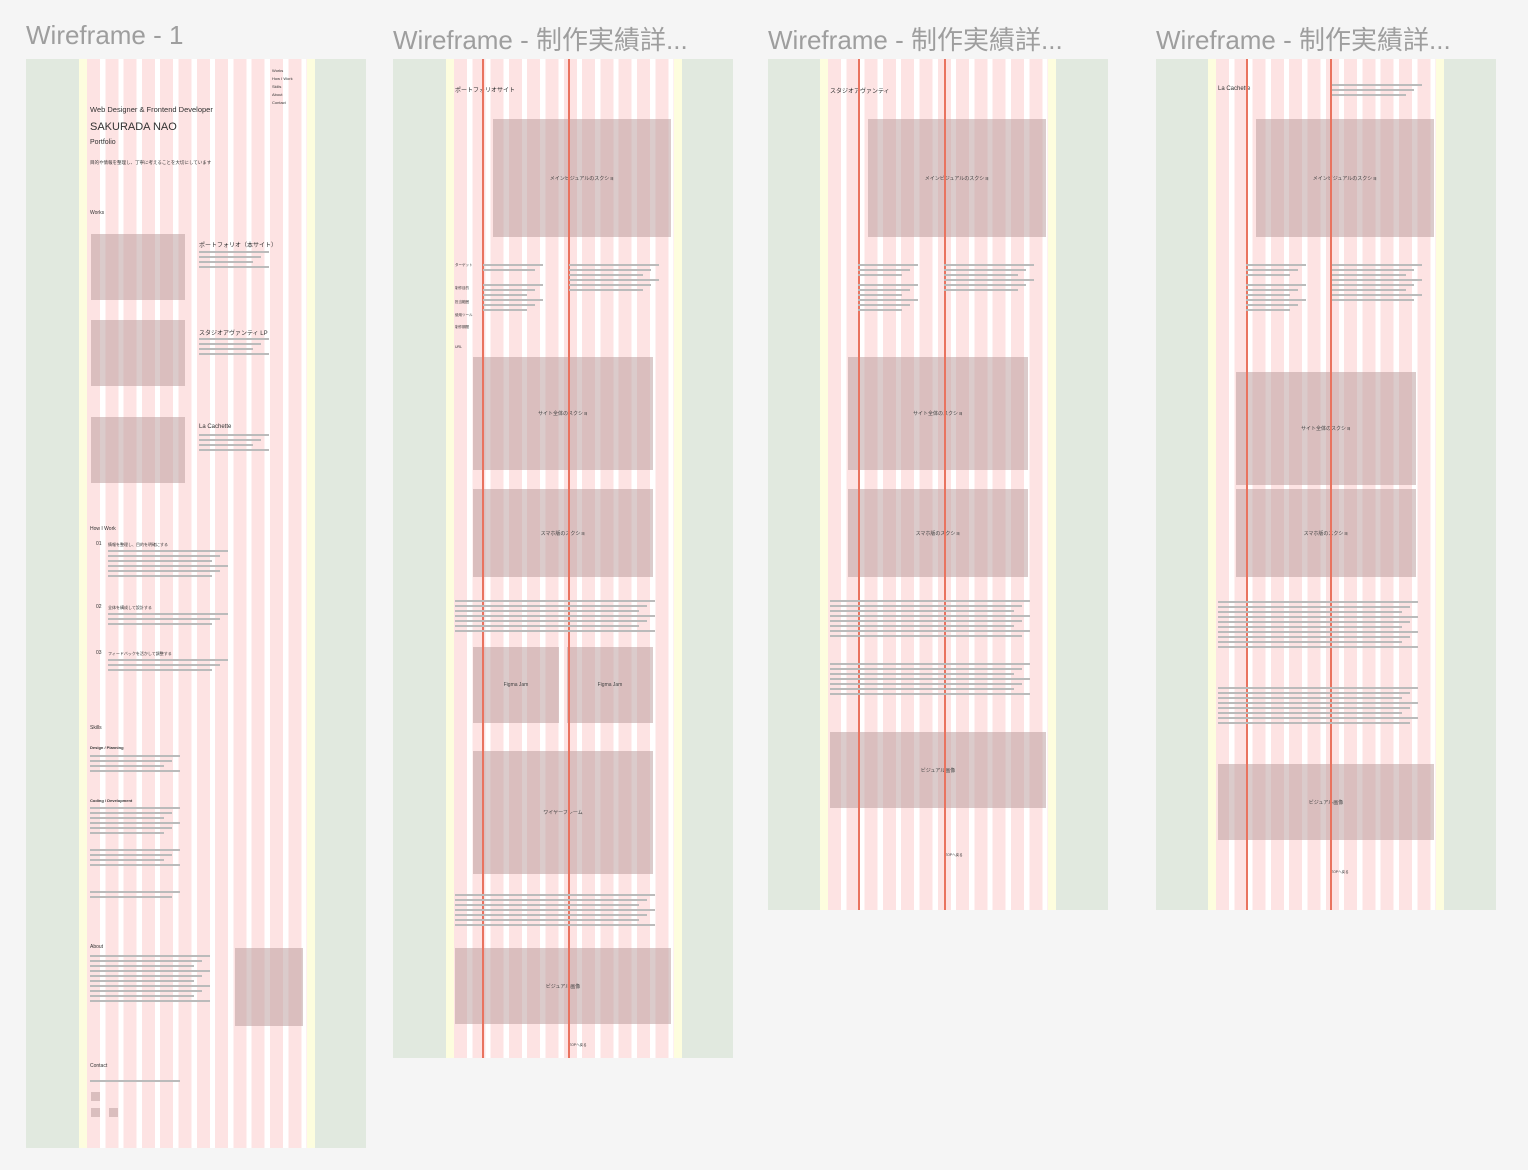 This screenshot has height=1170, width=1528. What do you see at coordinates (563, 812) in the screenshot?
I see `image-placeholder: ワイヤーフレーム` at bounding box center [563, 812].